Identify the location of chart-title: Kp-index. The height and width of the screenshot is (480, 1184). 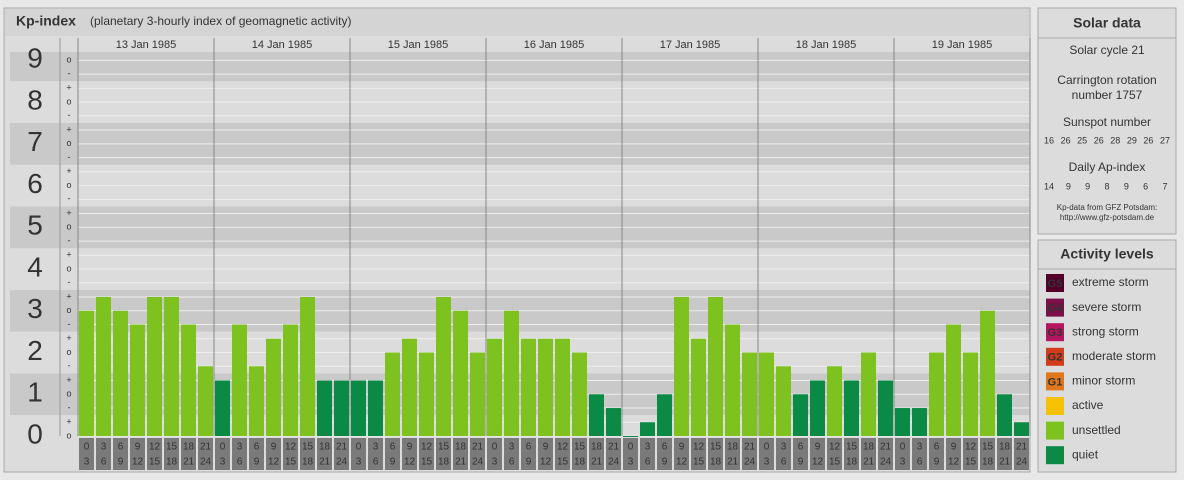
(46, 21).